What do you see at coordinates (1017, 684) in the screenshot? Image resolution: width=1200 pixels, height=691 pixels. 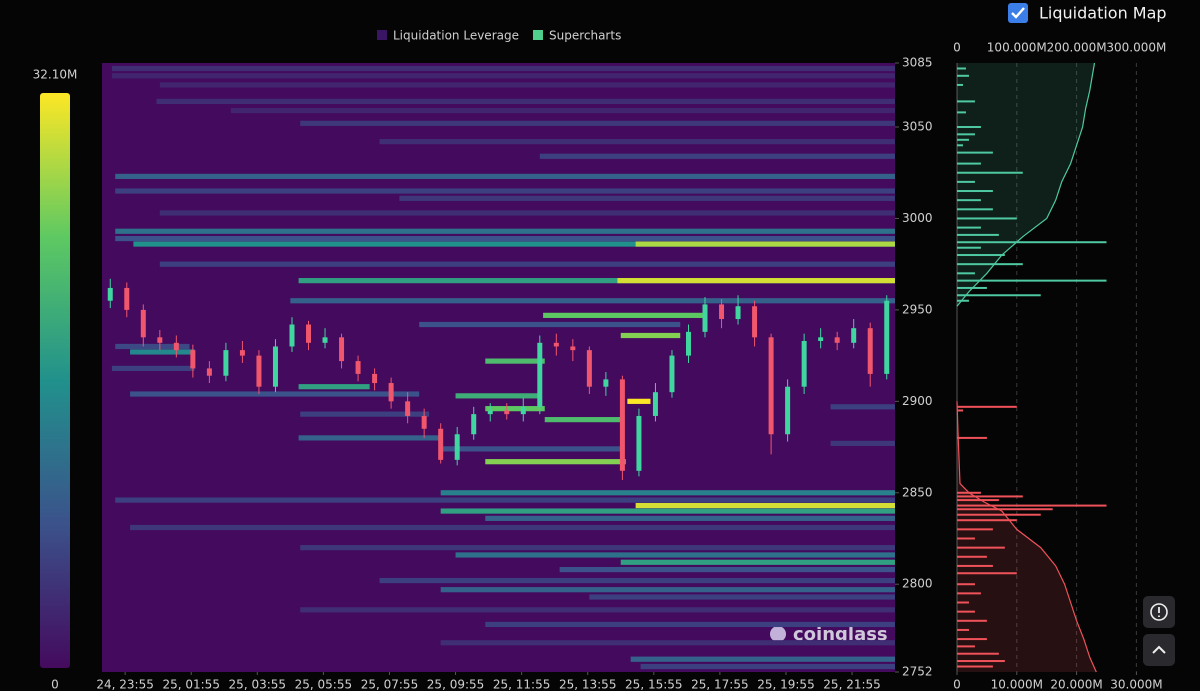 I see `bottom-tick-label: 10.000M` at bounding box center [1017, 684].